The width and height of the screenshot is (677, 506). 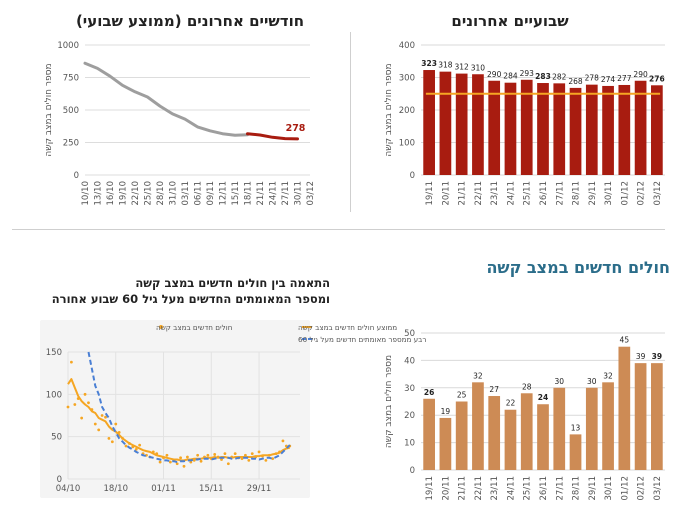 What do you see at coordinates (236, 193) in the screenshot?
I see `two-months-x-tick-label: 15/11` at bounding box center [236, 193].